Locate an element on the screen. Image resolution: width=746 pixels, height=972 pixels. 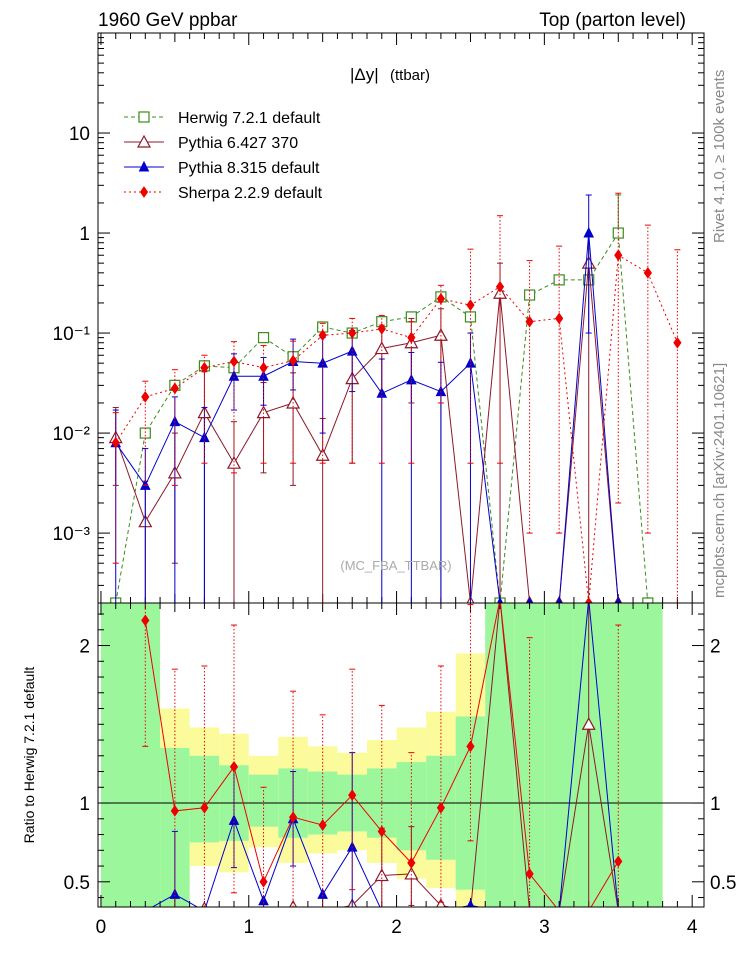
ratio-y-tick-label-right: 2 is located at coordinates (715, 647).